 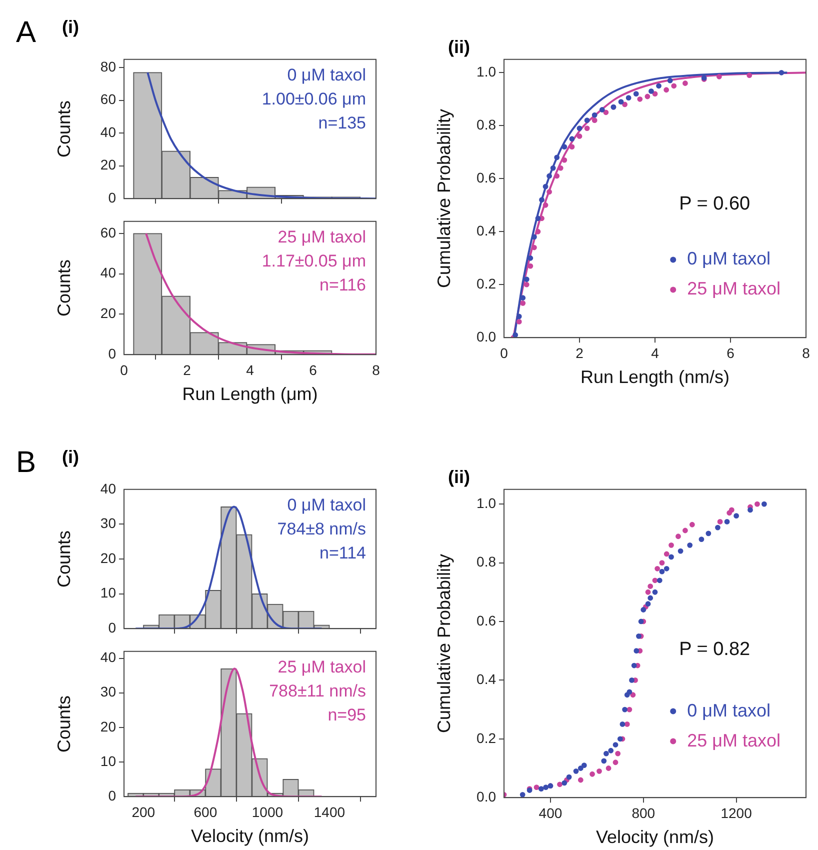 What do you see at coordinates (343, 285) in the screenshot?
I see `annotation: n=116` at bounding box center [343, 285].